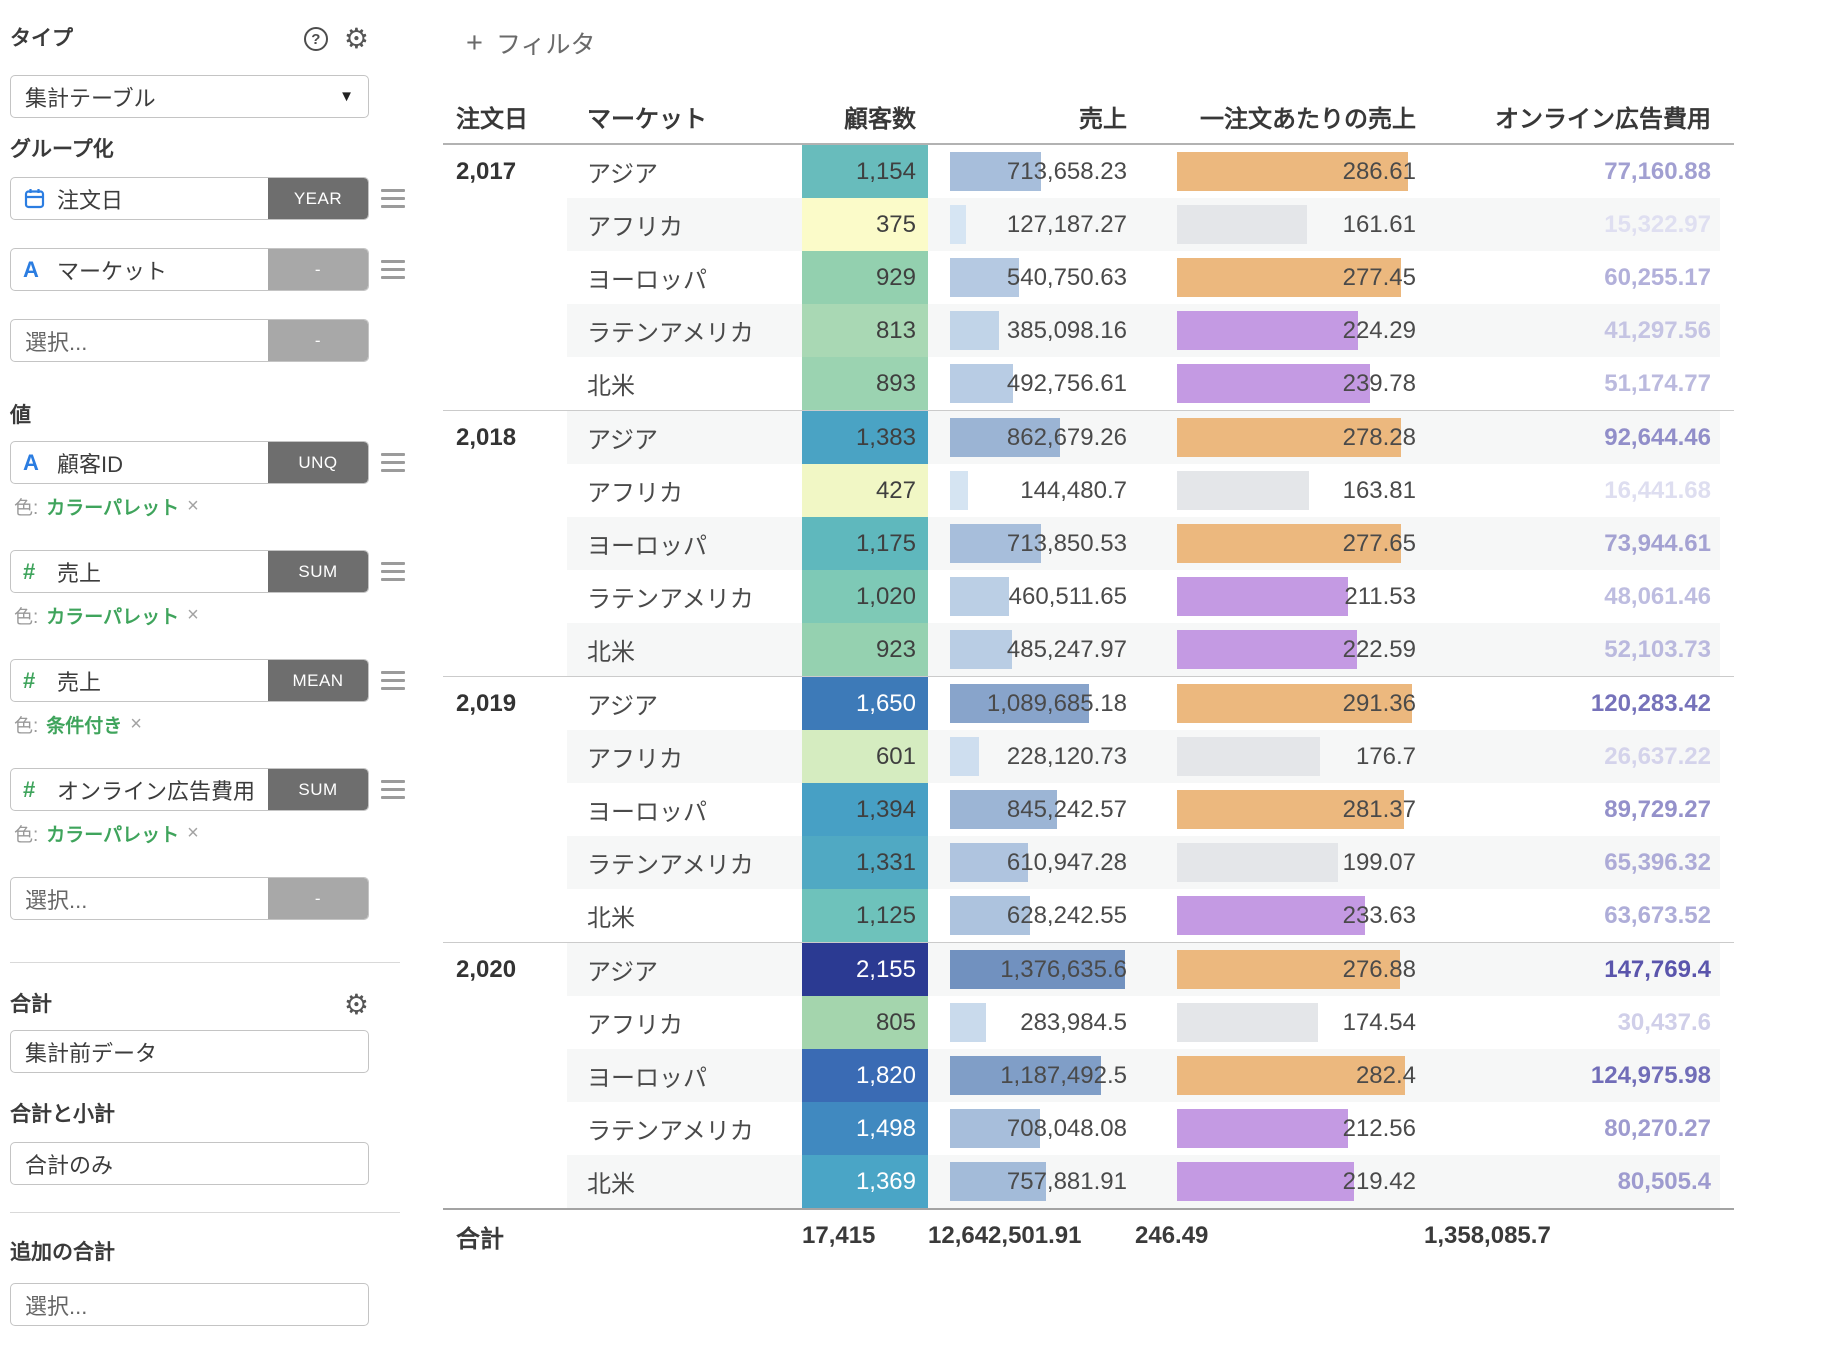  I want to click on cell-sales: 1,187,492.5, so click(1031, 1075).